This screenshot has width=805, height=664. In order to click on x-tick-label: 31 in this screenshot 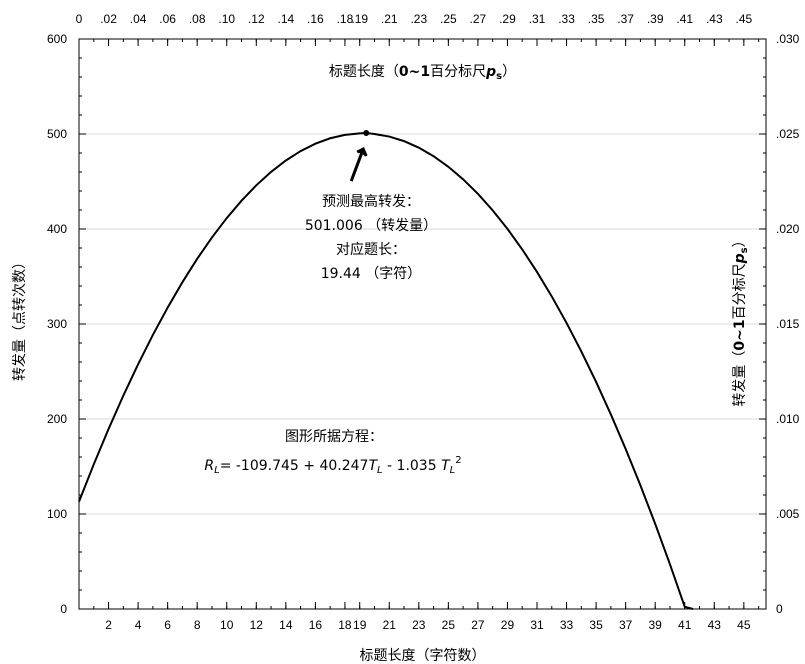, I will do `click(537, 625)`.